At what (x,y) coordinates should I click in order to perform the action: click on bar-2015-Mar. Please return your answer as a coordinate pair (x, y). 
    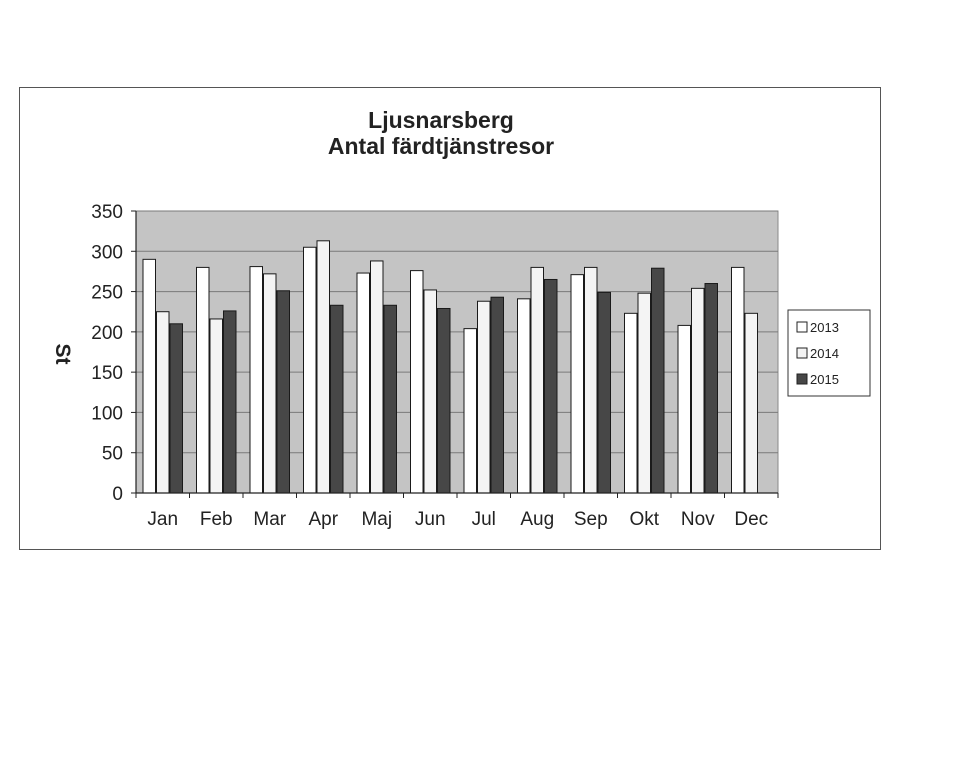
    Looking at the image, I should click on (283, 392).